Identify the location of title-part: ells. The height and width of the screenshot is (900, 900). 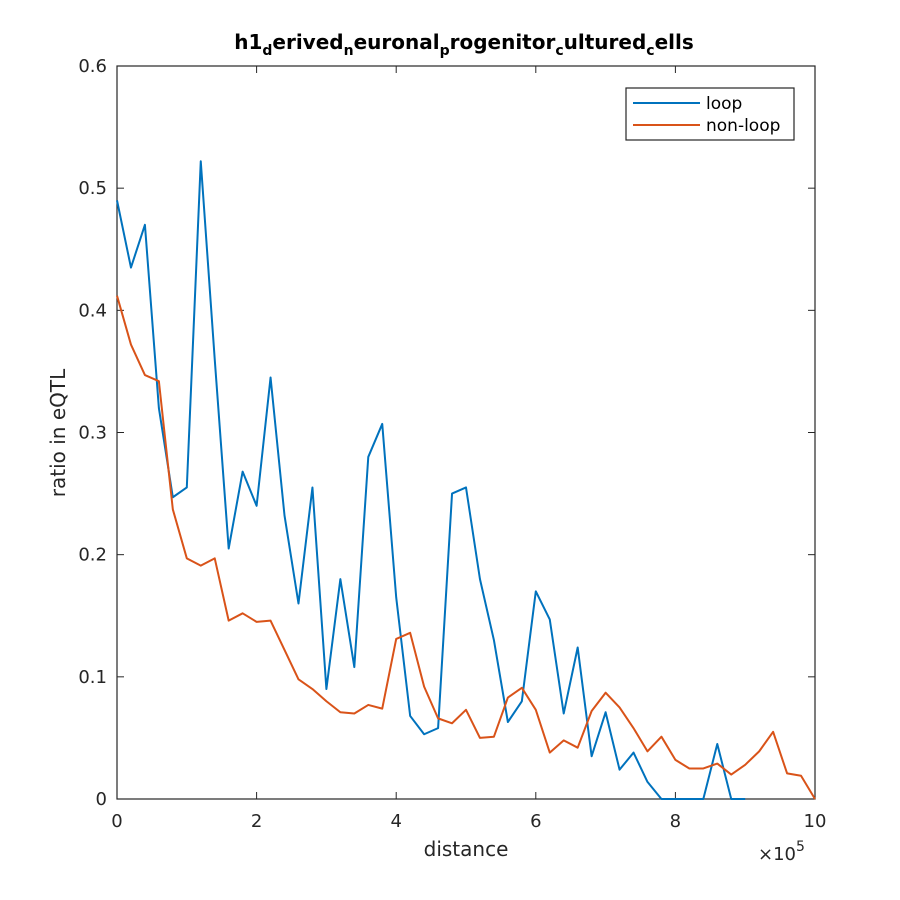
(674, 42).